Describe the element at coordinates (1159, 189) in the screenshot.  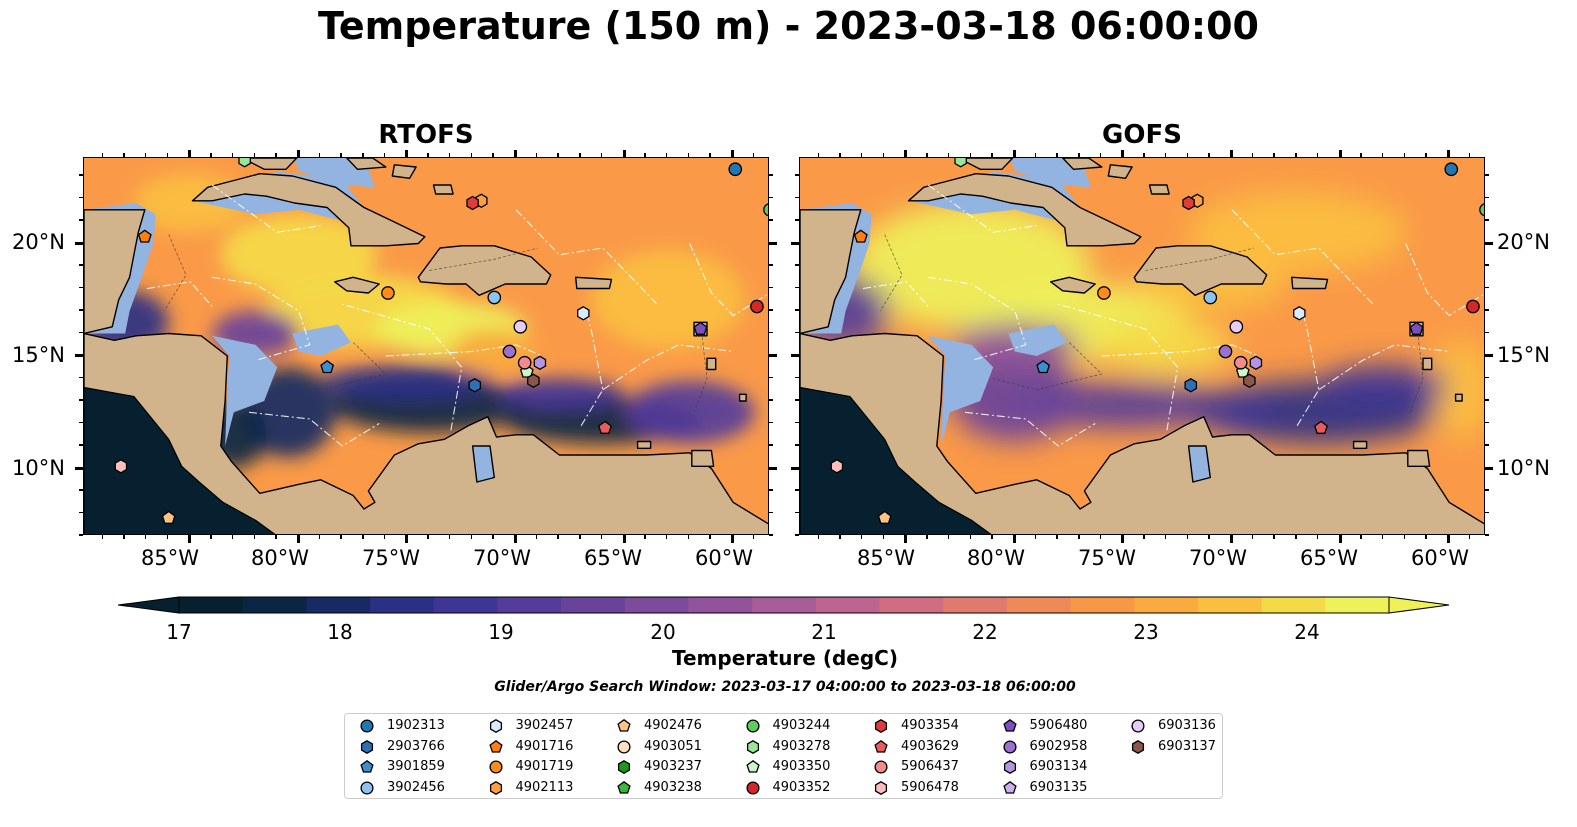
I see `land-bahamas-c` at that location.